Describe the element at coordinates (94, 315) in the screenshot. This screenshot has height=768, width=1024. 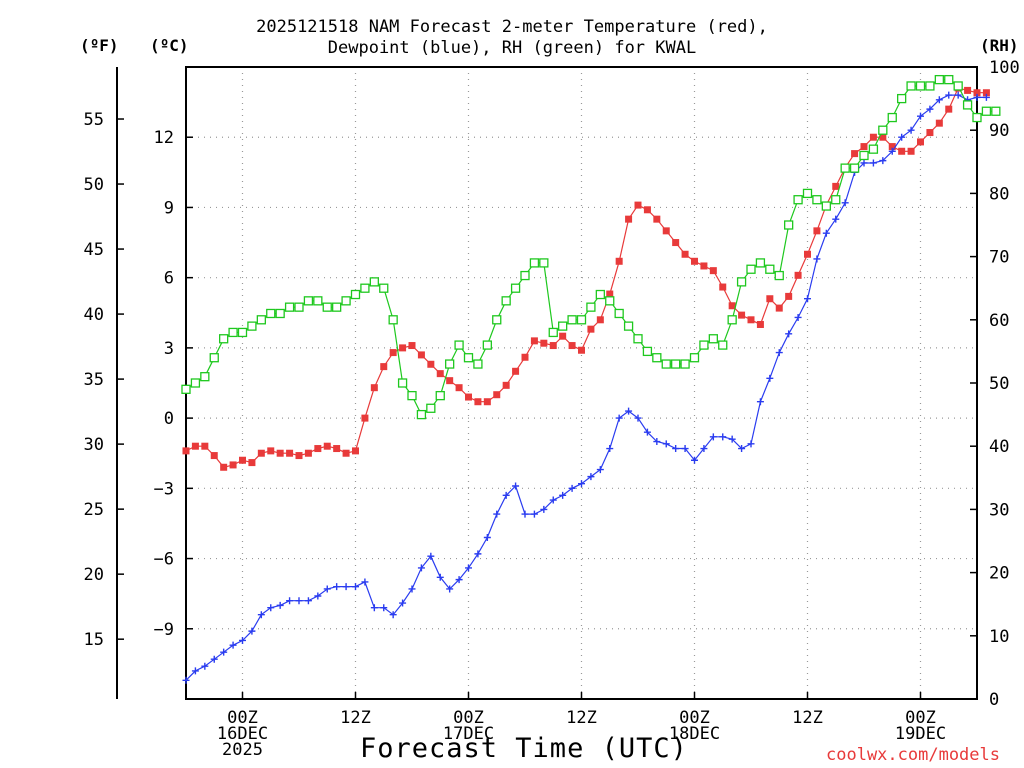
I see `fahrenheit-tick-label: 40` at that location.